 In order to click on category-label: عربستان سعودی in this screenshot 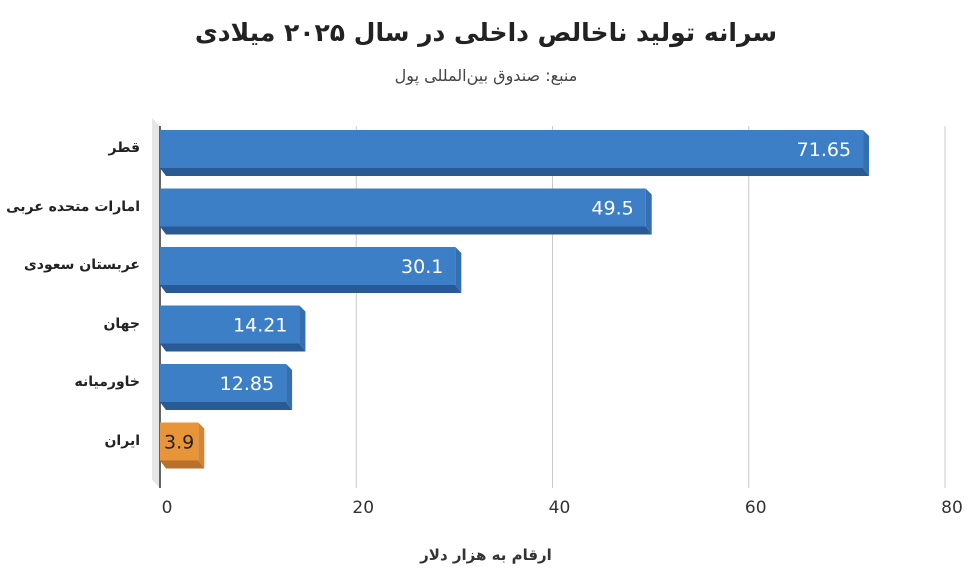, I will do `click(81, 265)`.